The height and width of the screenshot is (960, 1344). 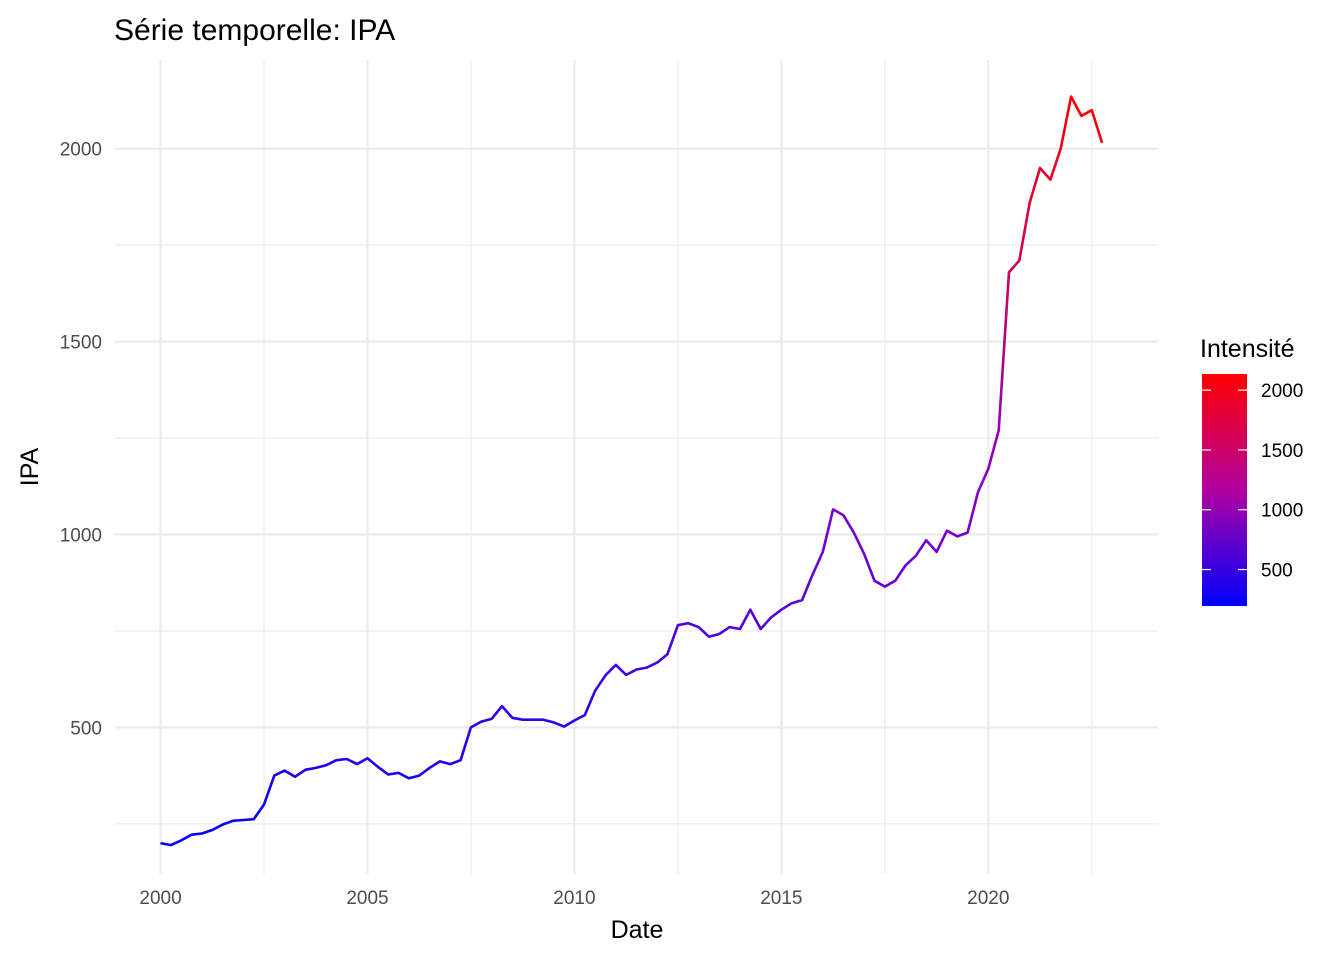 I want to click on legend-label: 500, so click(x=1277, y=571).